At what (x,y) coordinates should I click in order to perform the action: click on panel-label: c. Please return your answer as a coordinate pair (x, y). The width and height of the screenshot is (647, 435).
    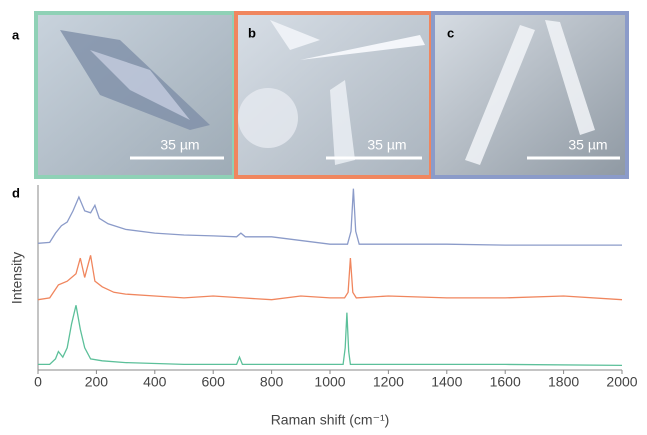
    Looking at the image, I should click on (450, 32).